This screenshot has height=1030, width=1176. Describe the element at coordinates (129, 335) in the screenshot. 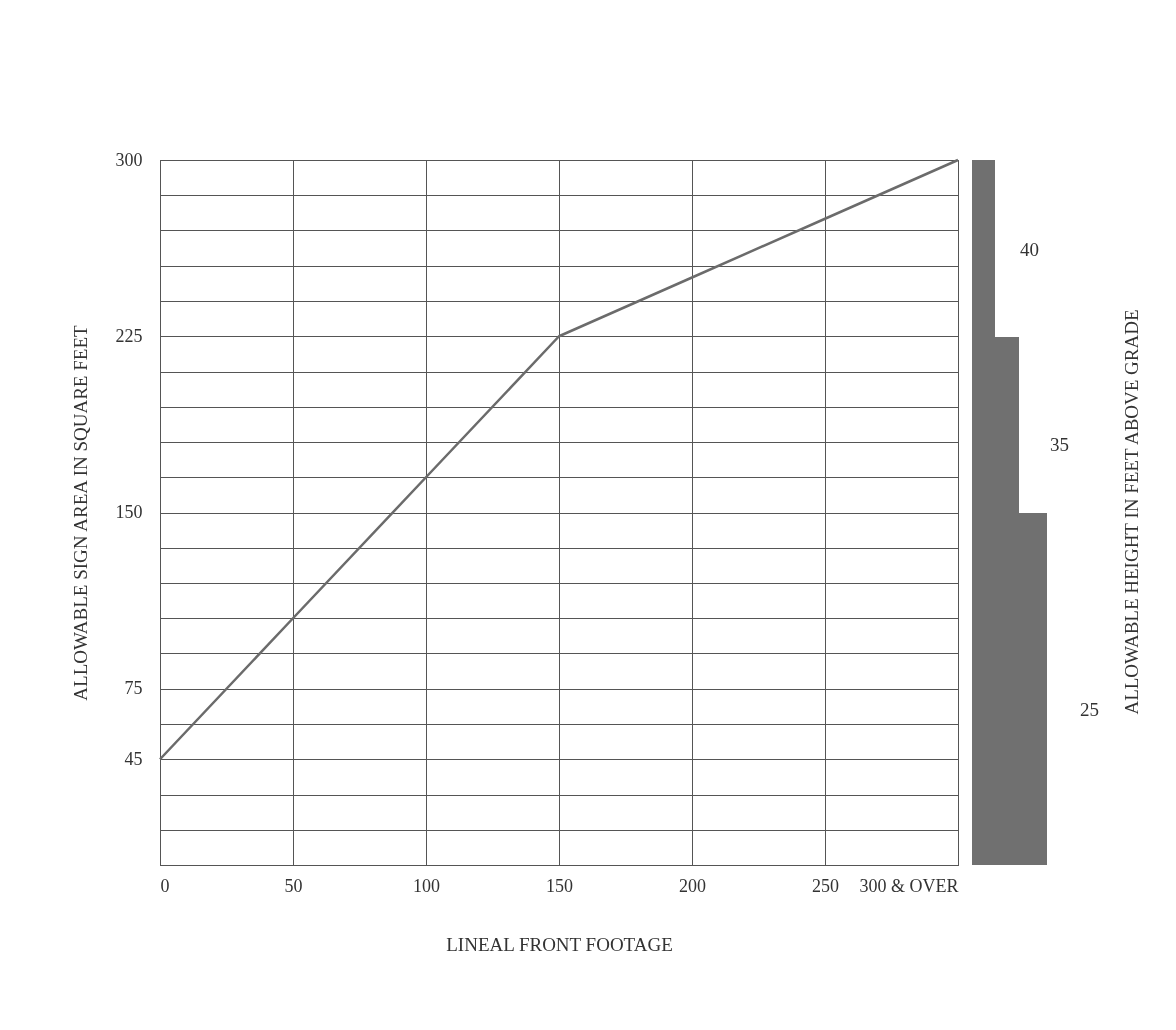

I see `y-tick-label: 225` at that location.